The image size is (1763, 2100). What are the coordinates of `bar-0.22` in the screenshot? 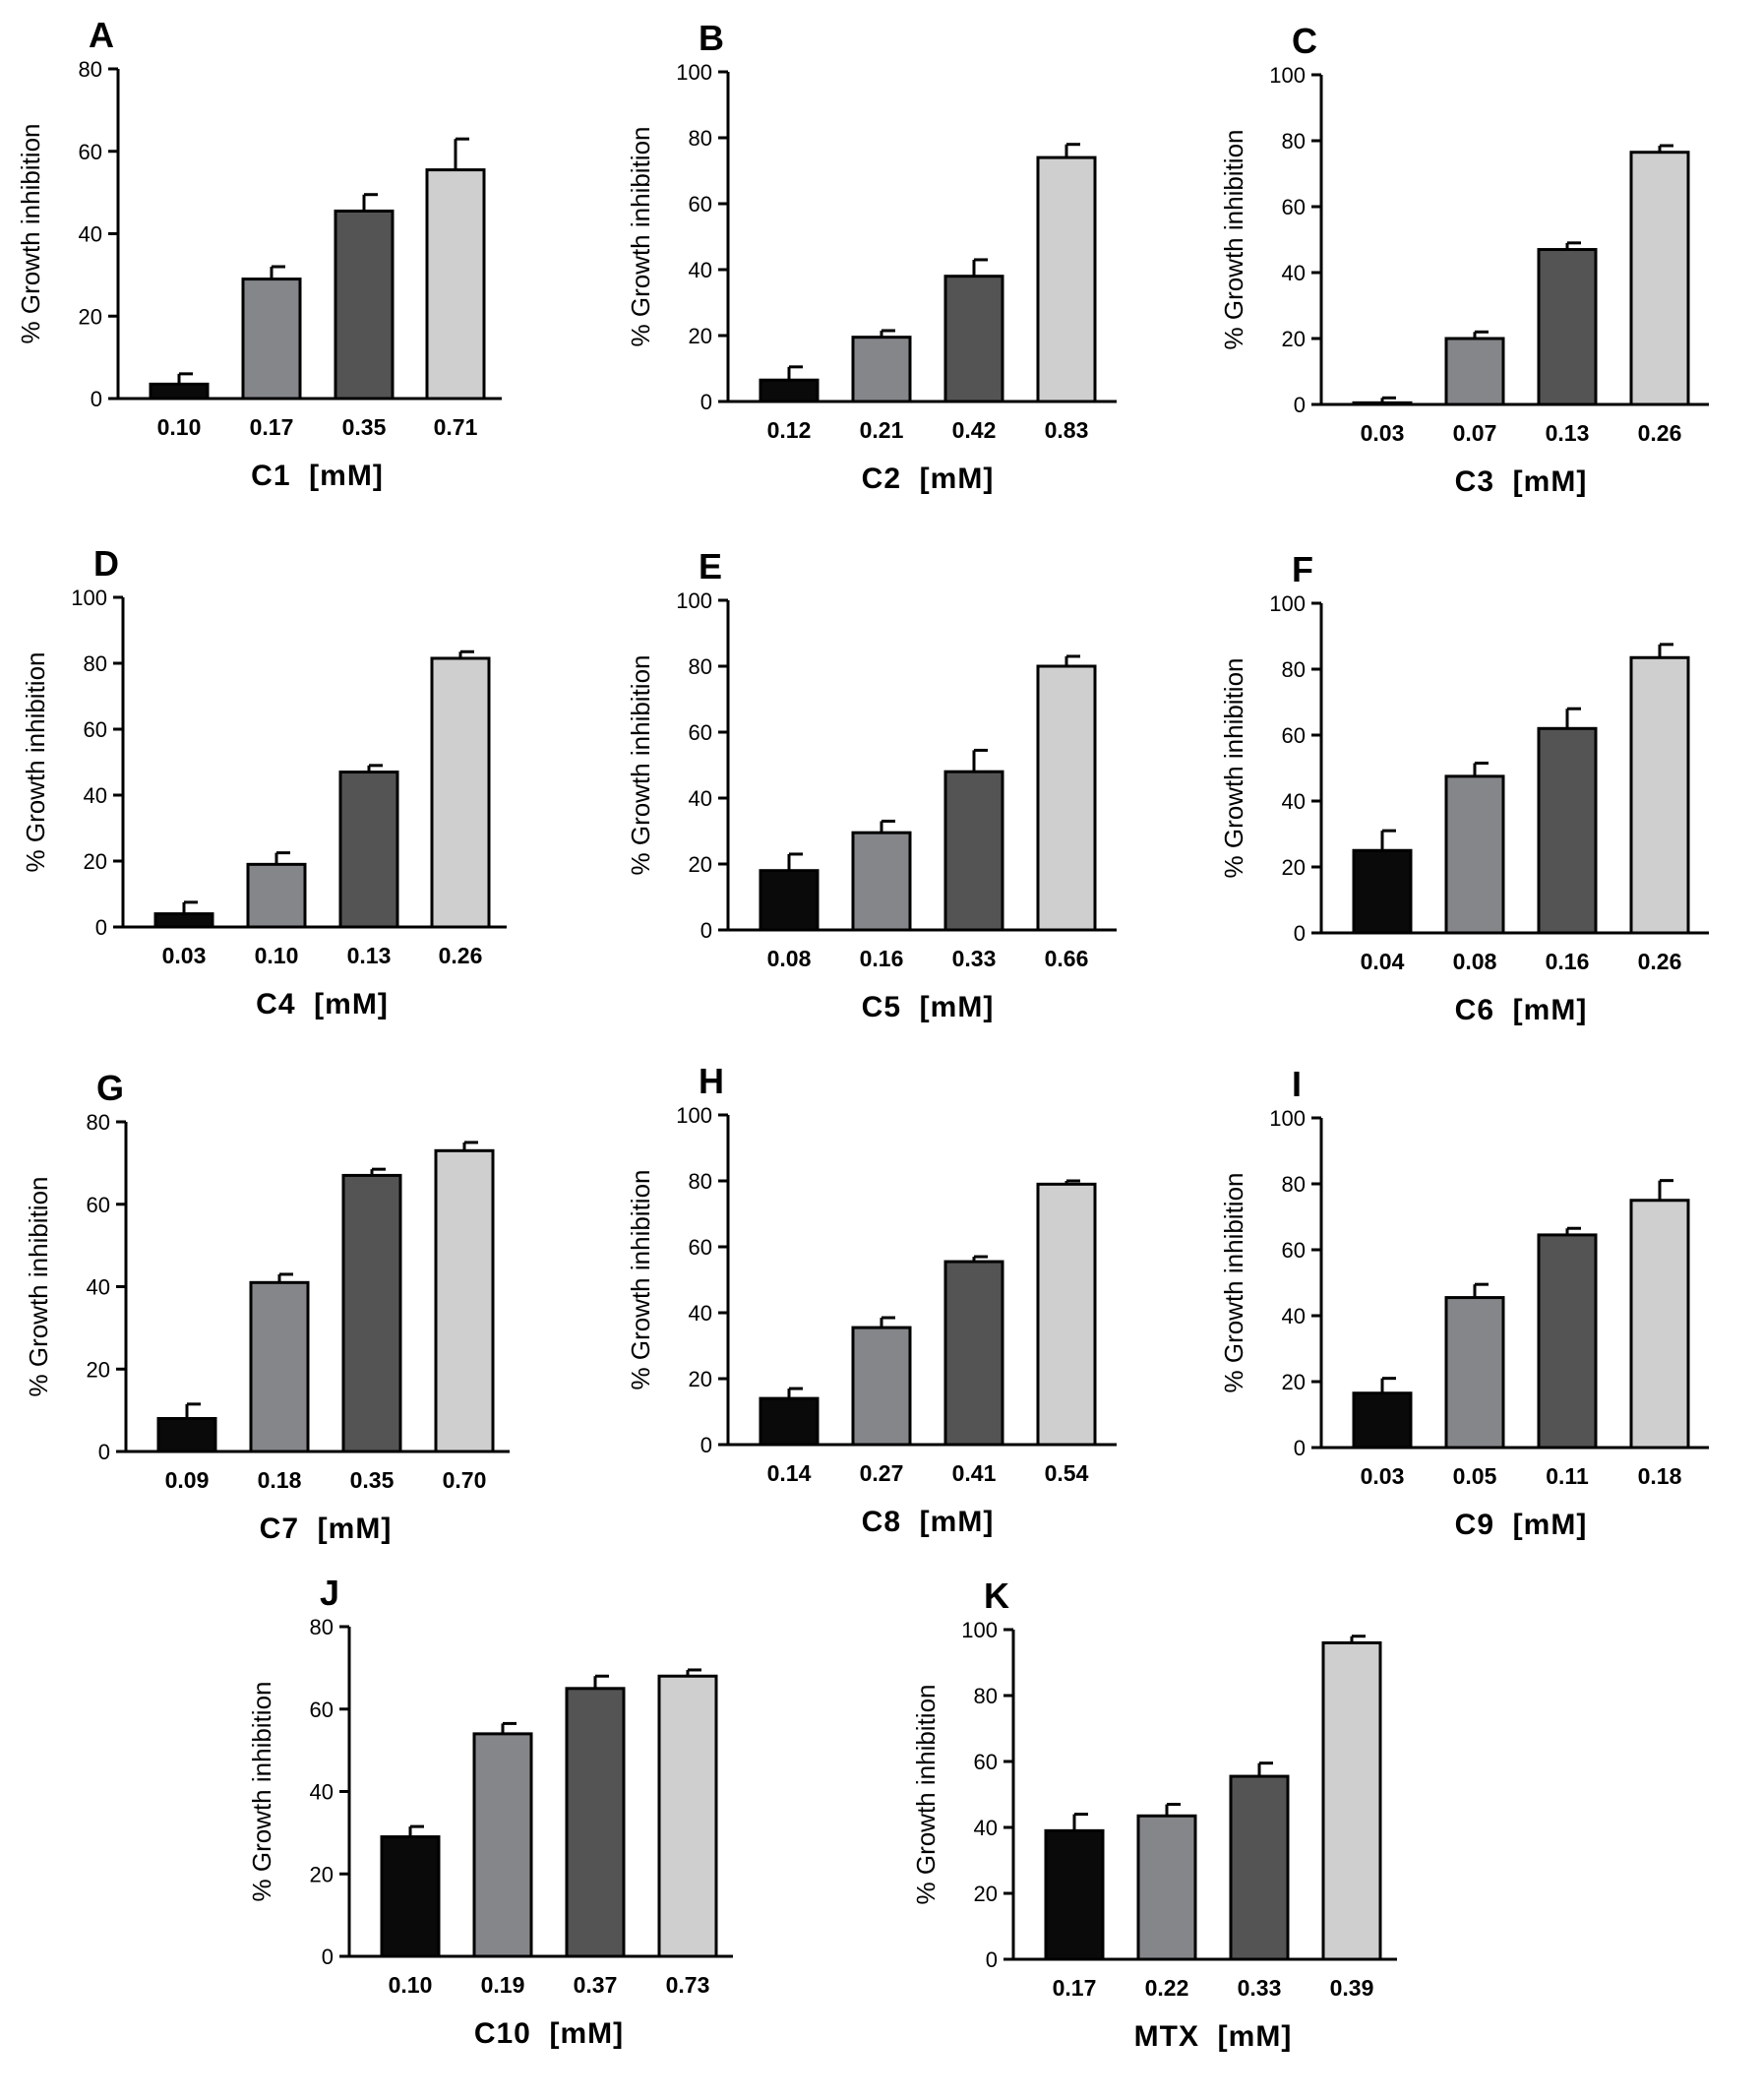 It's located at (1166, 1887).